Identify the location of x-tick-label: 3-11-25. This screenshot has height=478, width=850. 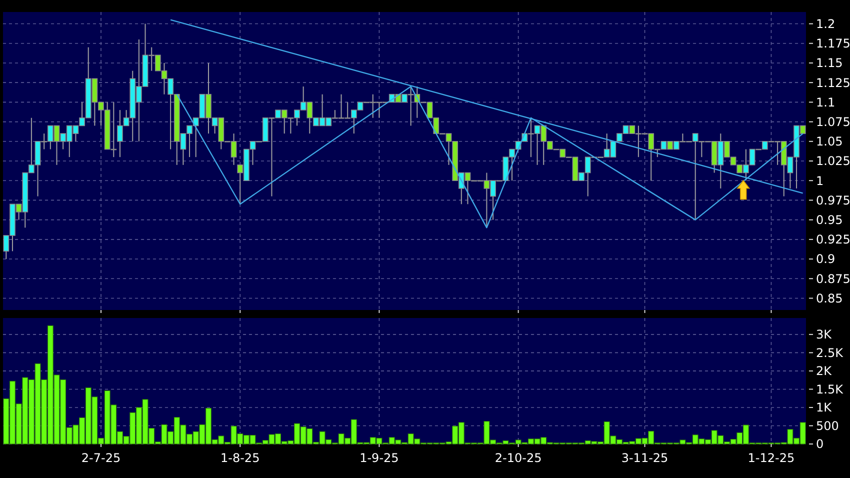
(644, 458).